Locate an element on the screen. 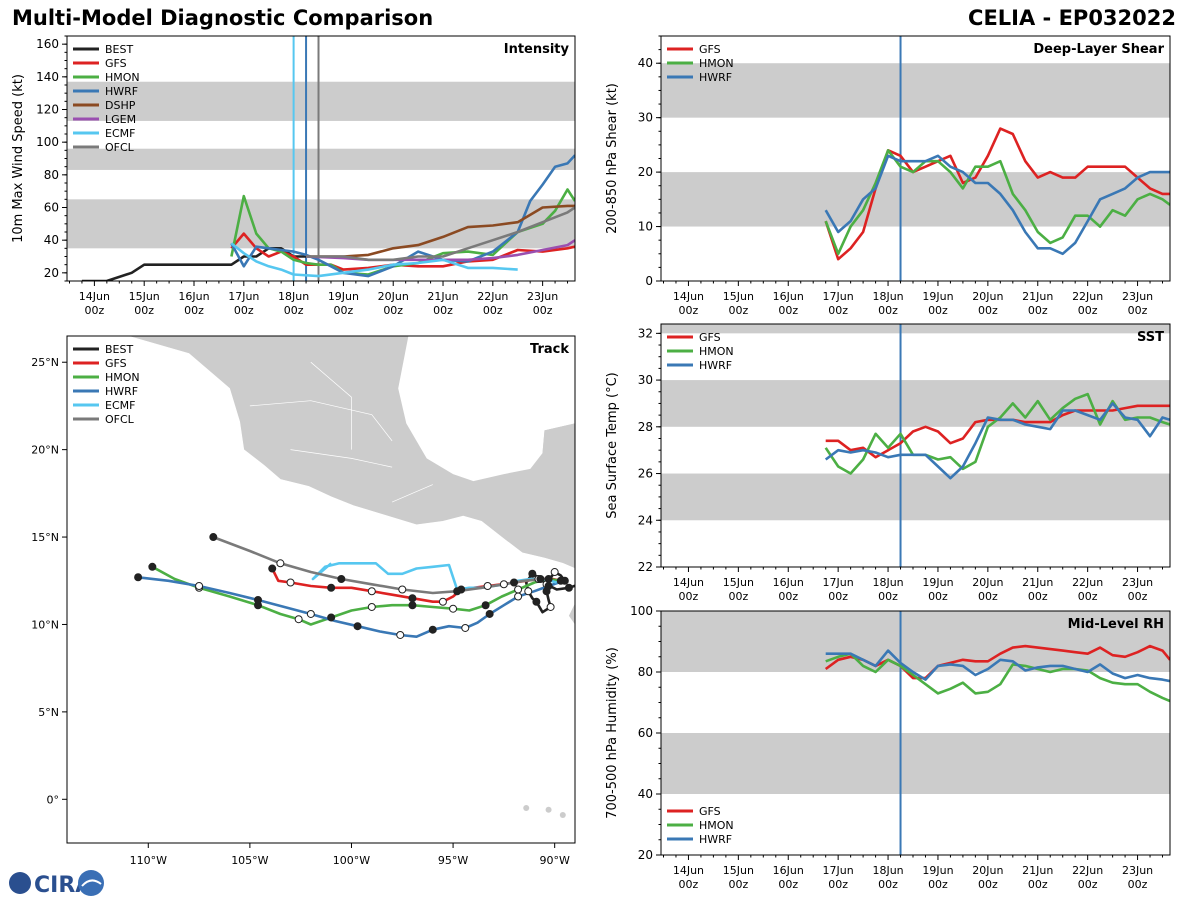  sst-y-tick-label: 32 is located at coordinates (645, 333).